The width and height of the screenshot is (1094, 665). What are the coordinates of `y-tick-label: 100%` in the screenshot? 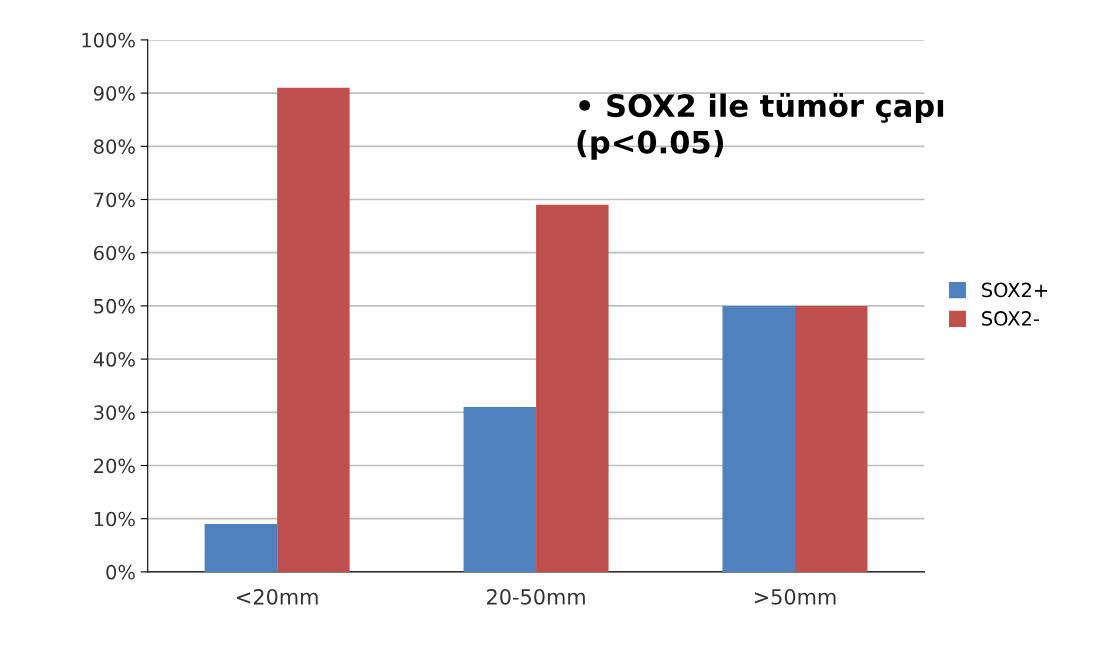 It's located at (108, 40).